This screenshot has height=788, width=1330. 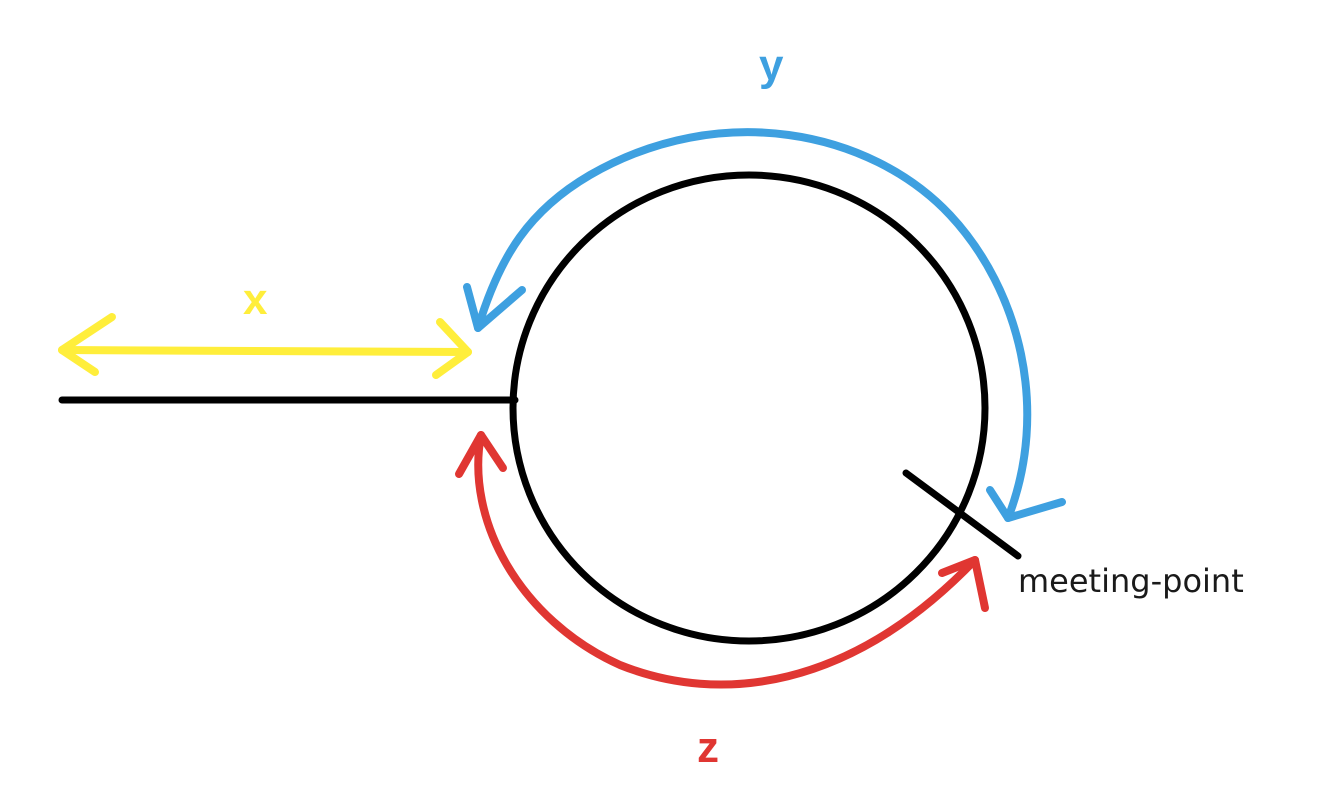 What do you see at coordinates (255, 299) in the screenshot?
I see `x-label: x` at bounding box center [255, 299].